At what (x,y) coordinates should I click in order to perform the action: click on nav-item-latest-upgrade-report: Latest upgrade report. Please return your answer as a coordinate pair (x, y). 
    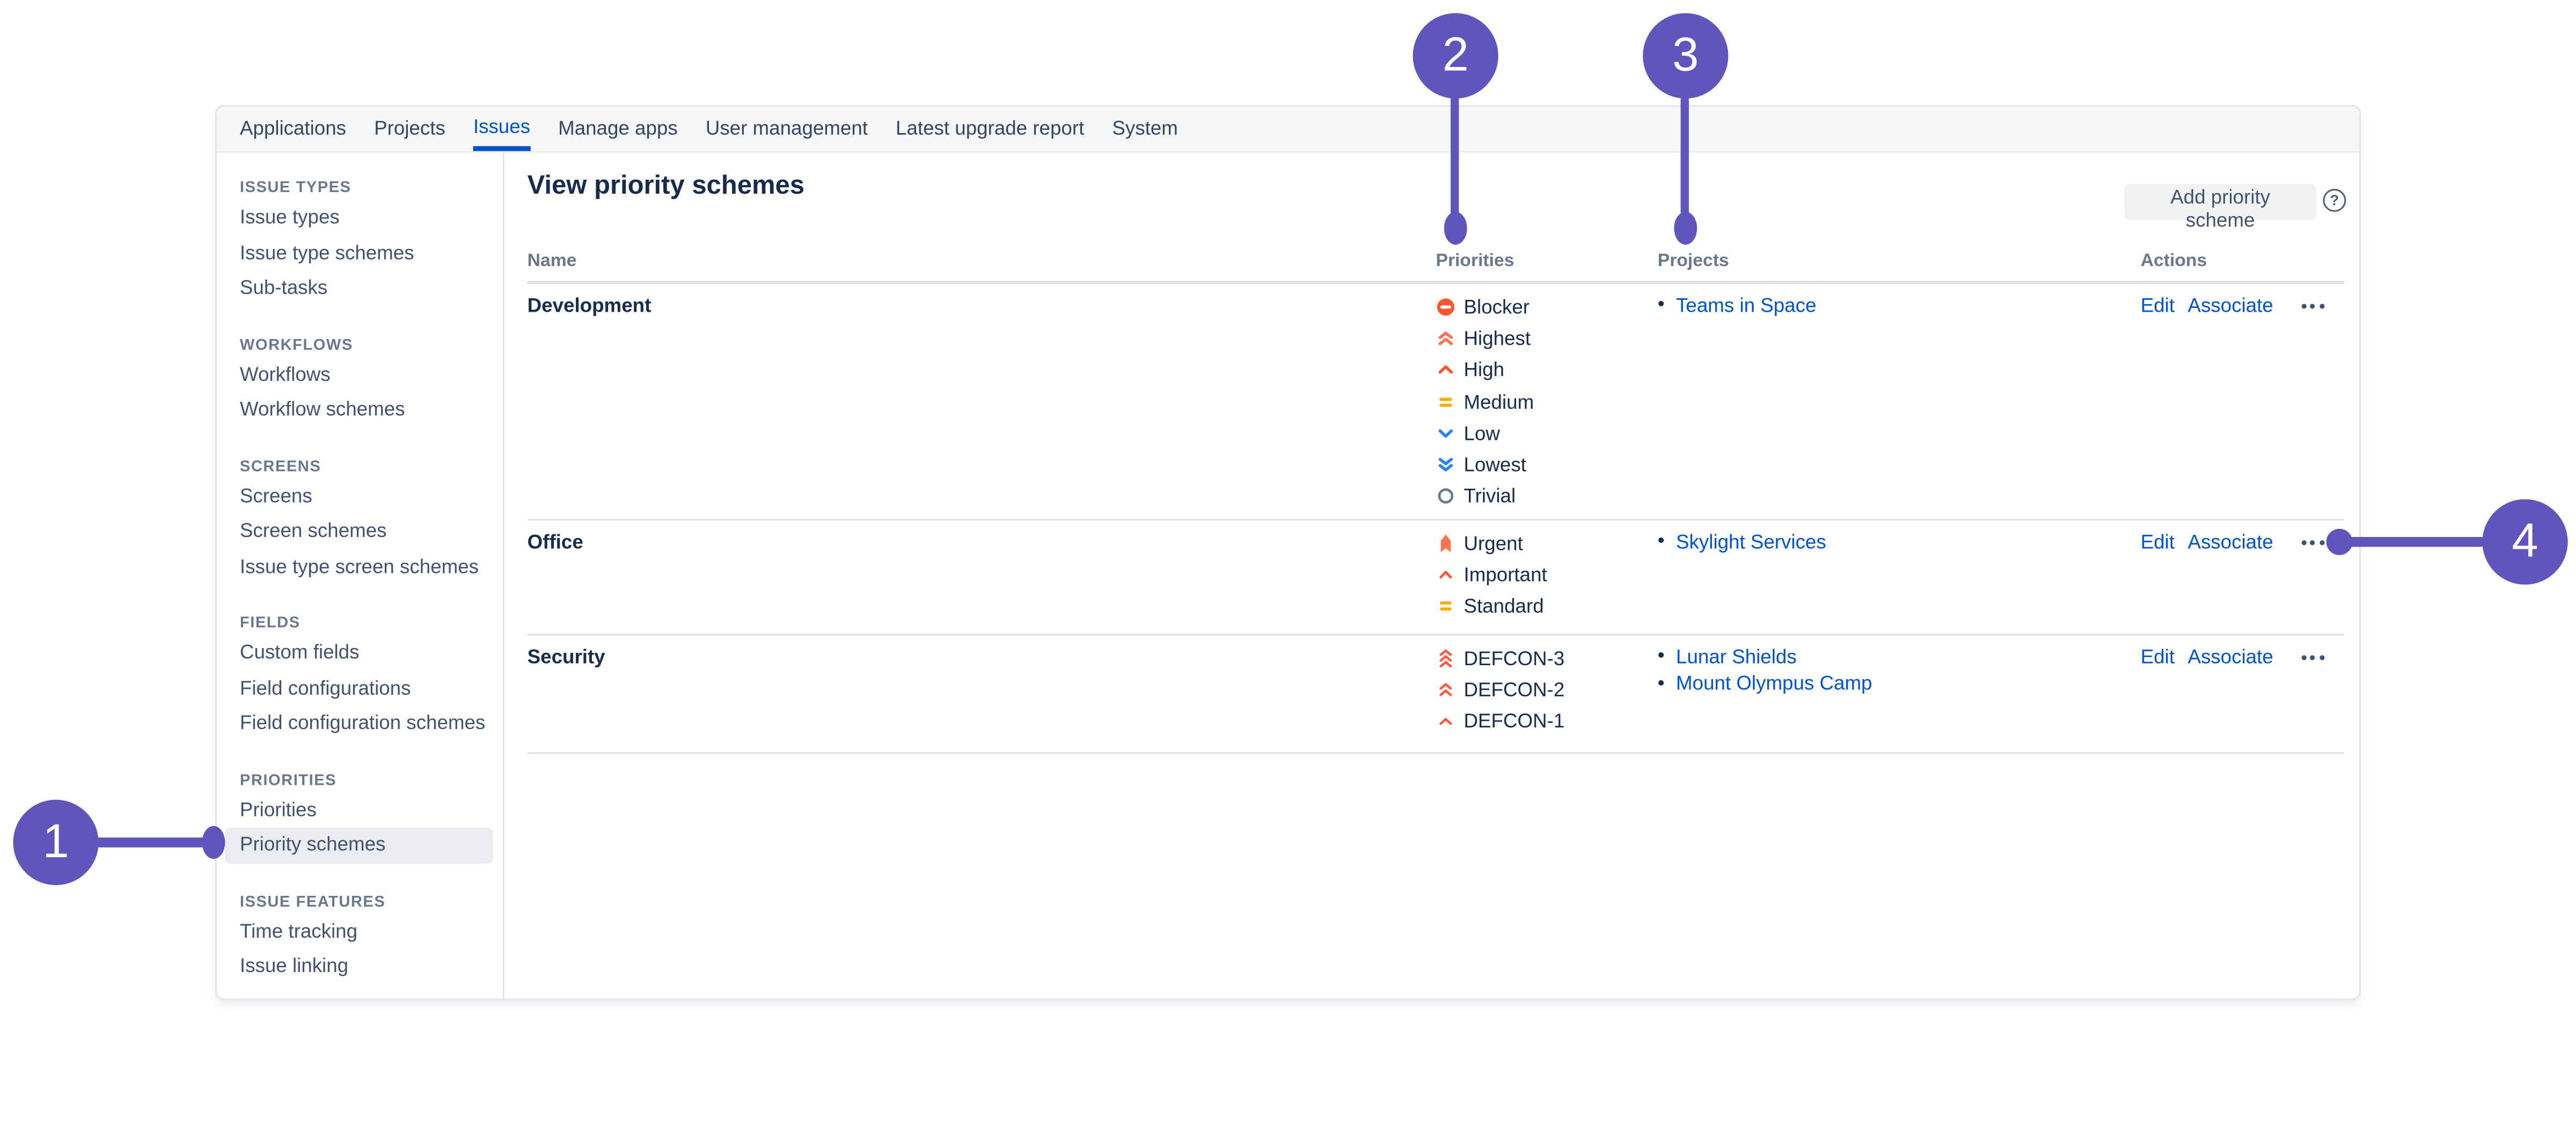
    Looking at the image, I should click on (990, 128).